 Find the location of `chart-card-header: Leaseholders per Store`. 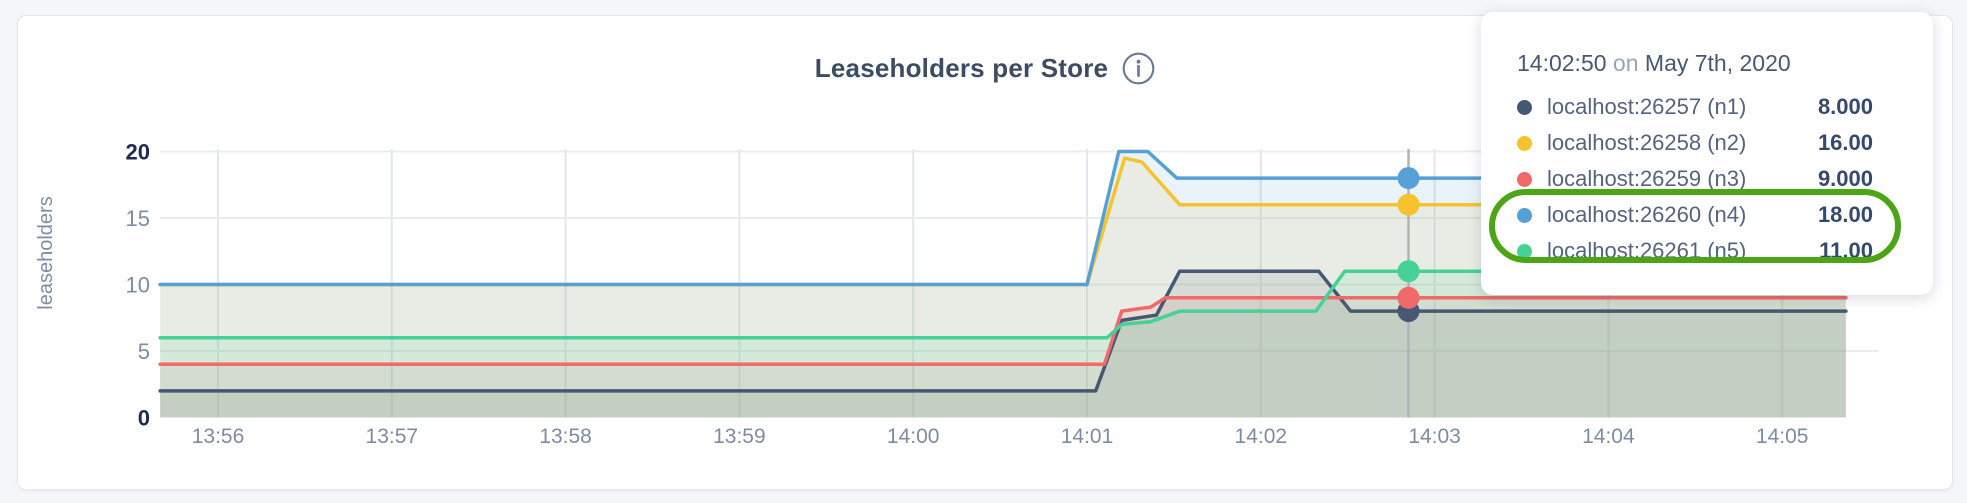

chart-card-header: Leaseholders per Store is located at coordinates (985, 68).